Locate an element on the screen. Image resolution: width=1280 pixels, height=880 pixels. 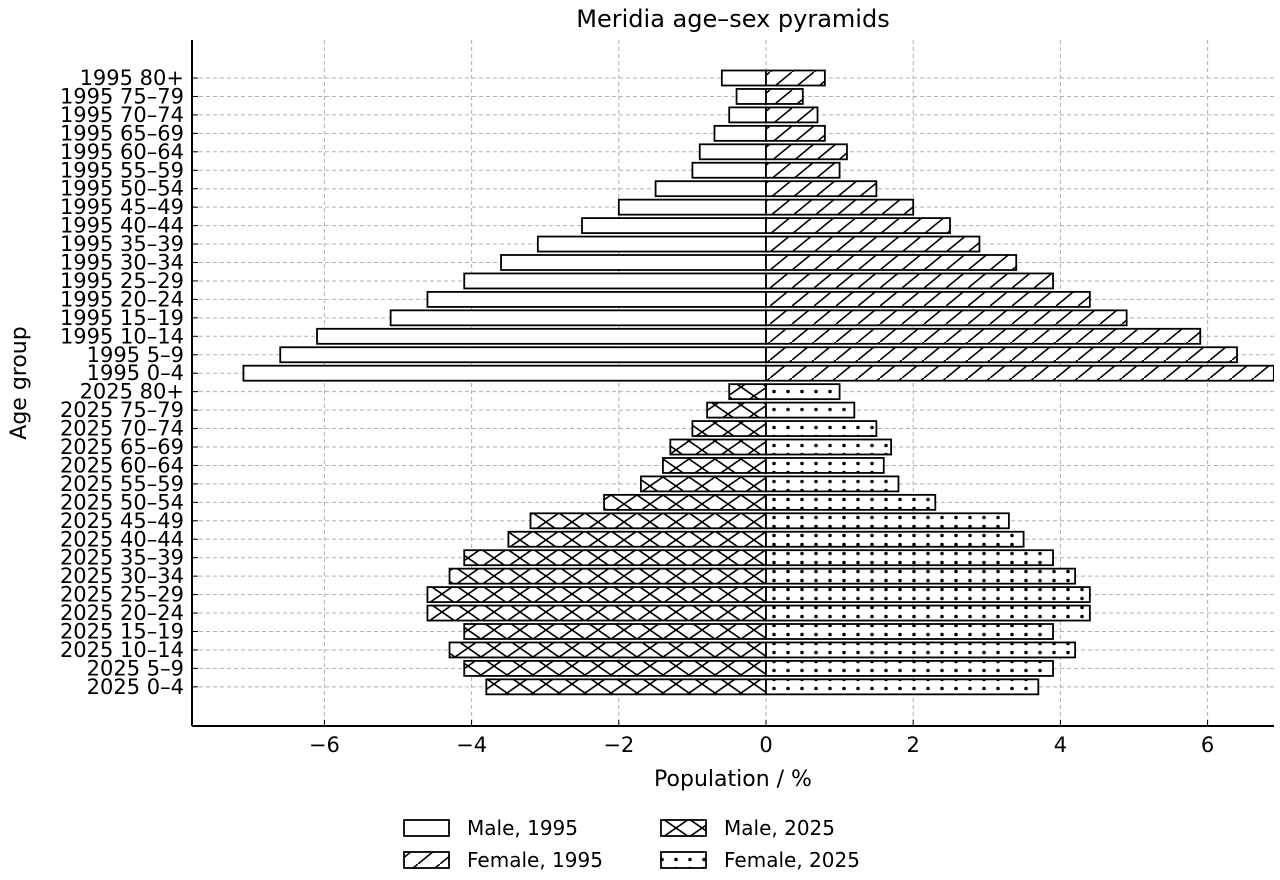
x-axis-label: Population / % is located at coordinates (733, 779).